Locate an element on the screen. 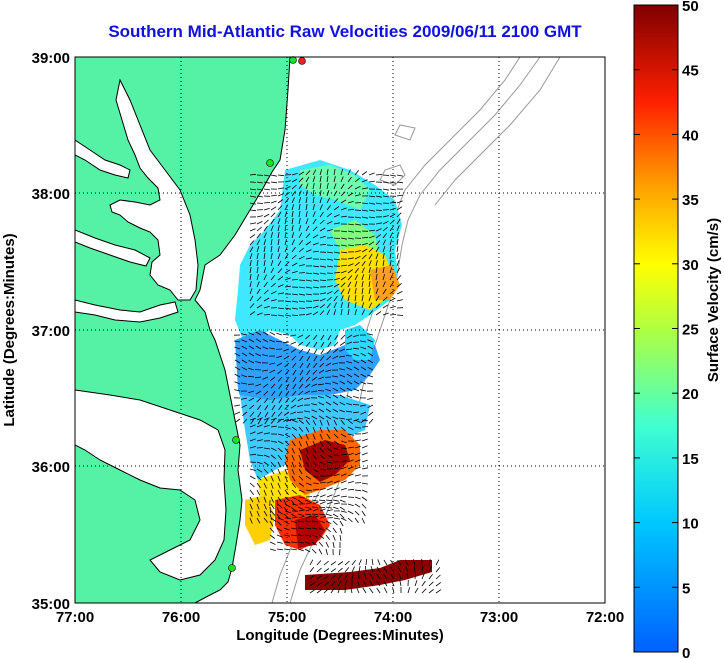  station-marker-red is located at coordinates (302, 61).